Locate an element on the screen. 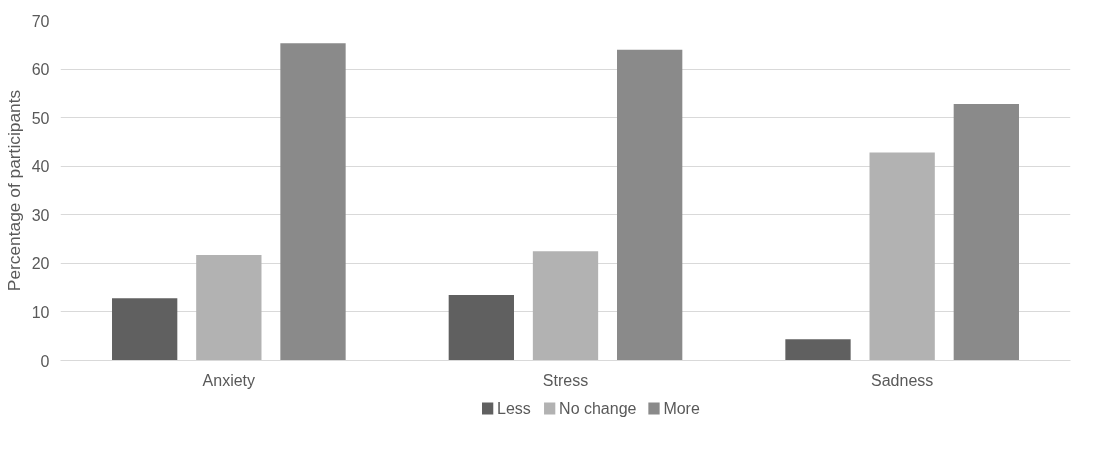  y-tick-label: 60 is located at coordinates (40, 70).